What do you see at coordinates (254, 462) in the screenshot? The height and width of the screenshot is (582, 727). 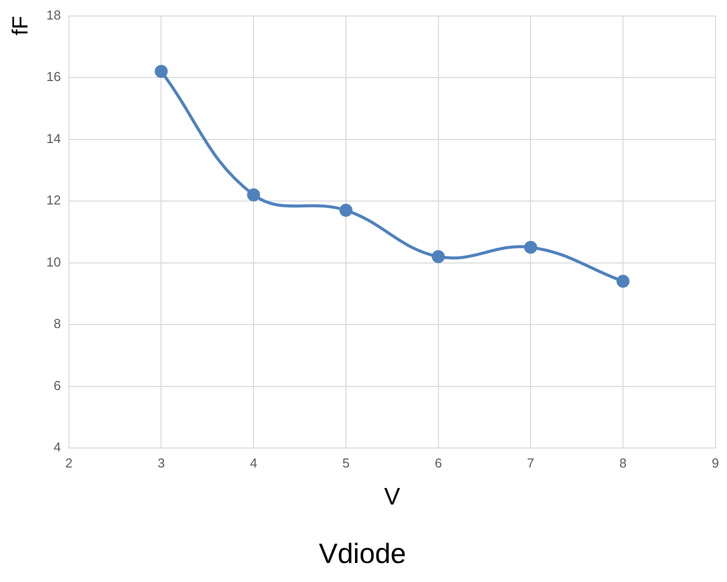 I see `x-tick-label: 4` at bounding box center [254, 462].